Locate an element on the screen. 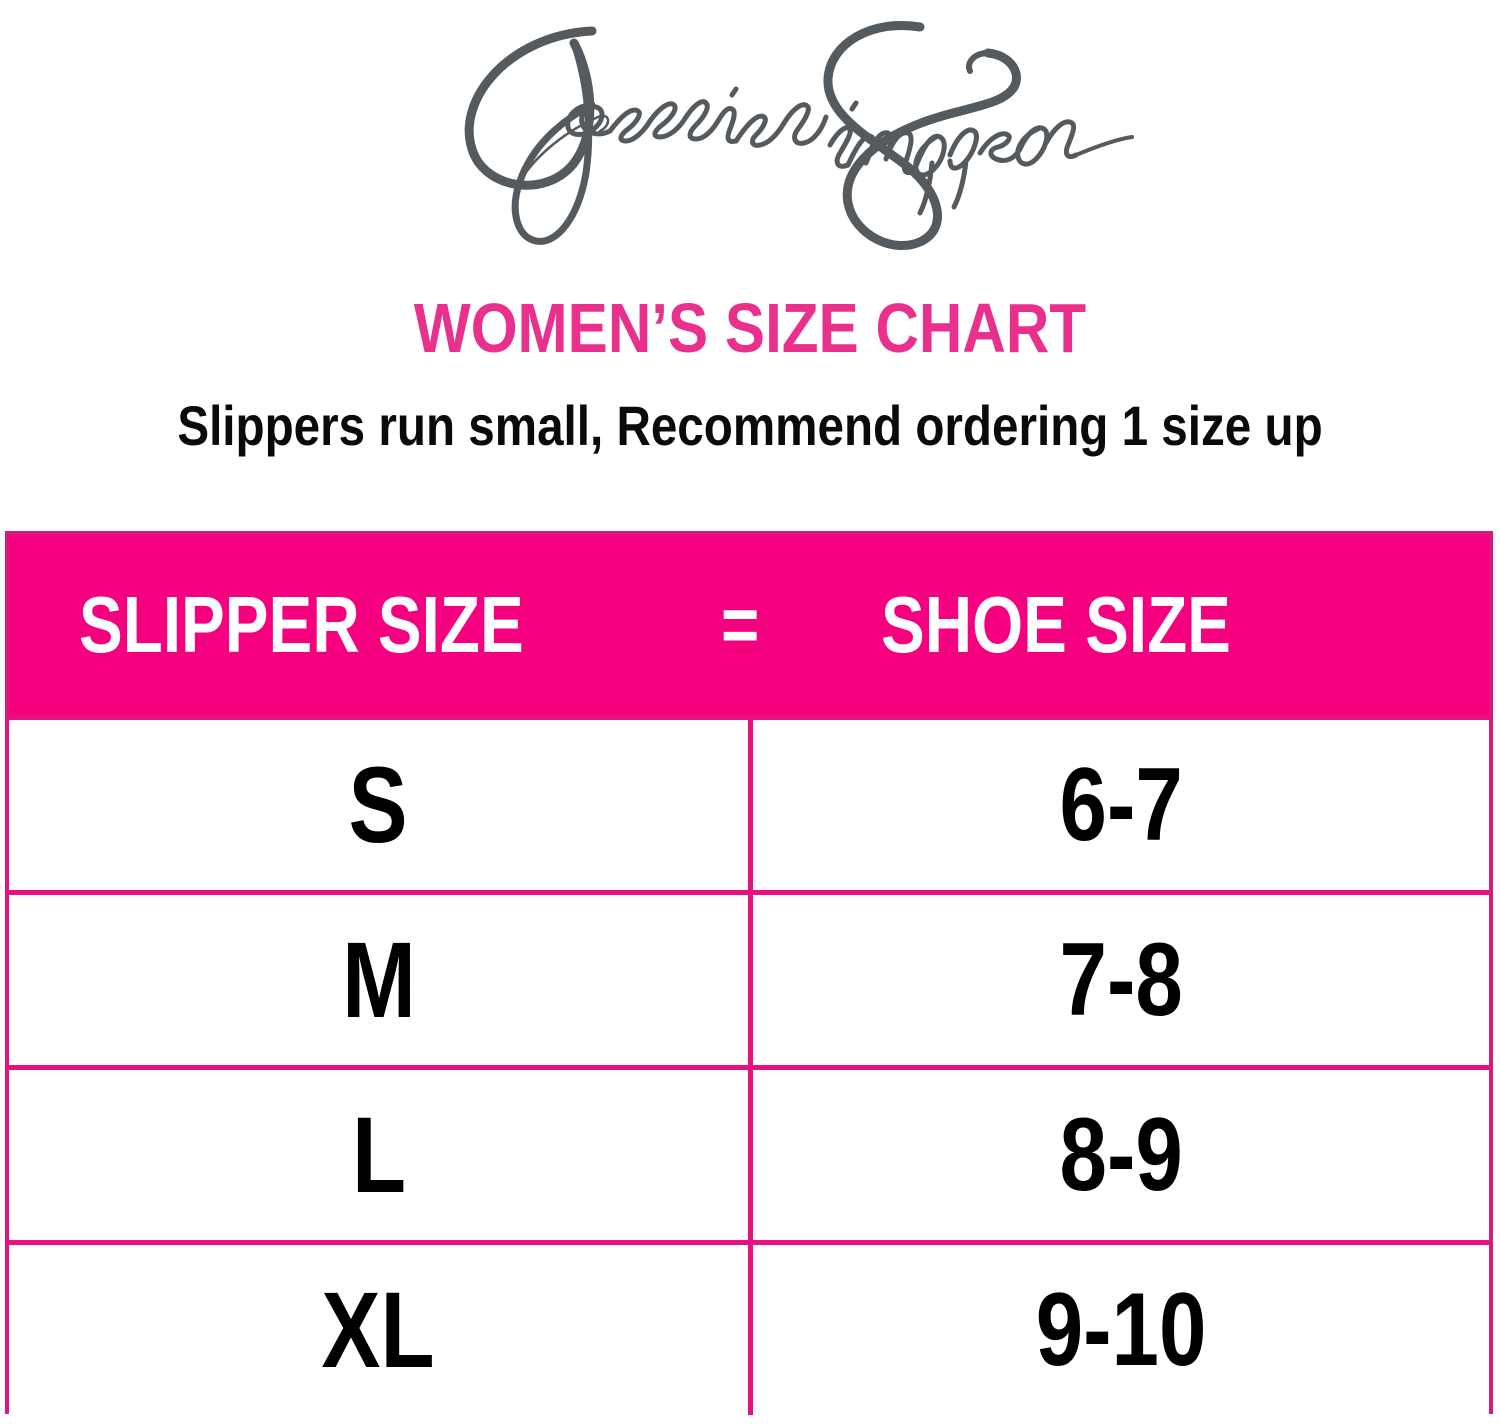  shoe-size-value: 8-9 is located at coordinates (1121, 1155).